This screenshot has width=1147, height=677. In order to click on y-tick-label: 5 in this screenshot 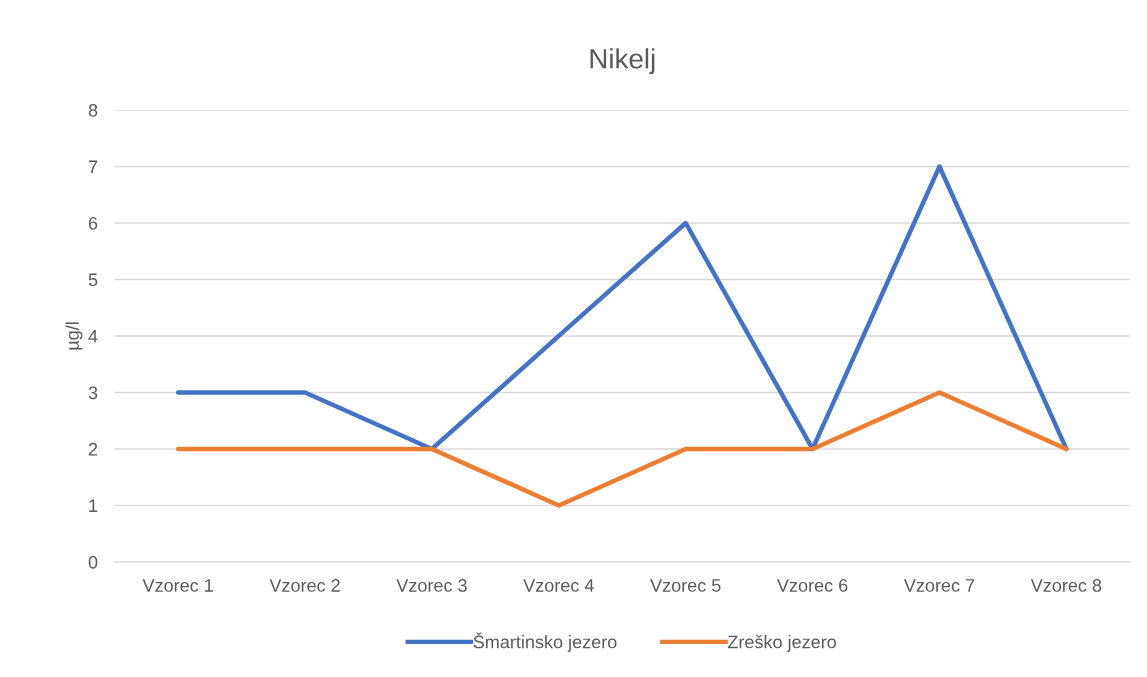, I will do `click(93, 280)`.